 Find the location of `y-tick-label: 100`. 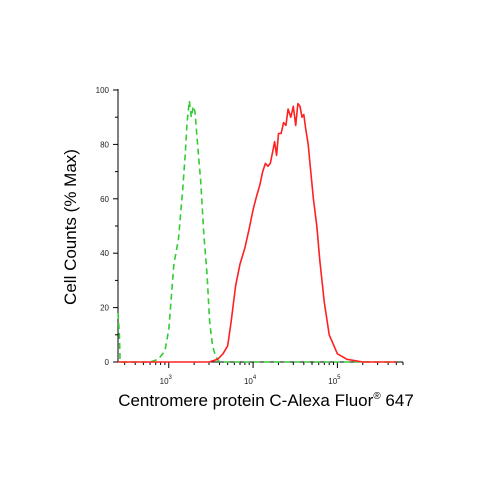

y-tick-label: 100 is located at coordinates (103, 90).